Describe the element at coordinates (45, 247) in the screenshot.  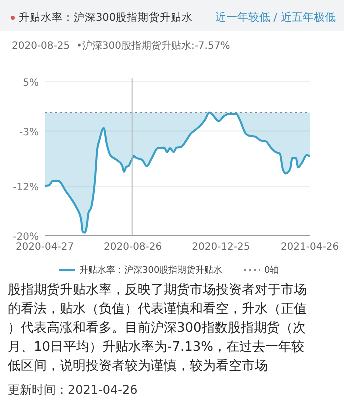
I see `x-tick-label: 2020-04-27` at that location.